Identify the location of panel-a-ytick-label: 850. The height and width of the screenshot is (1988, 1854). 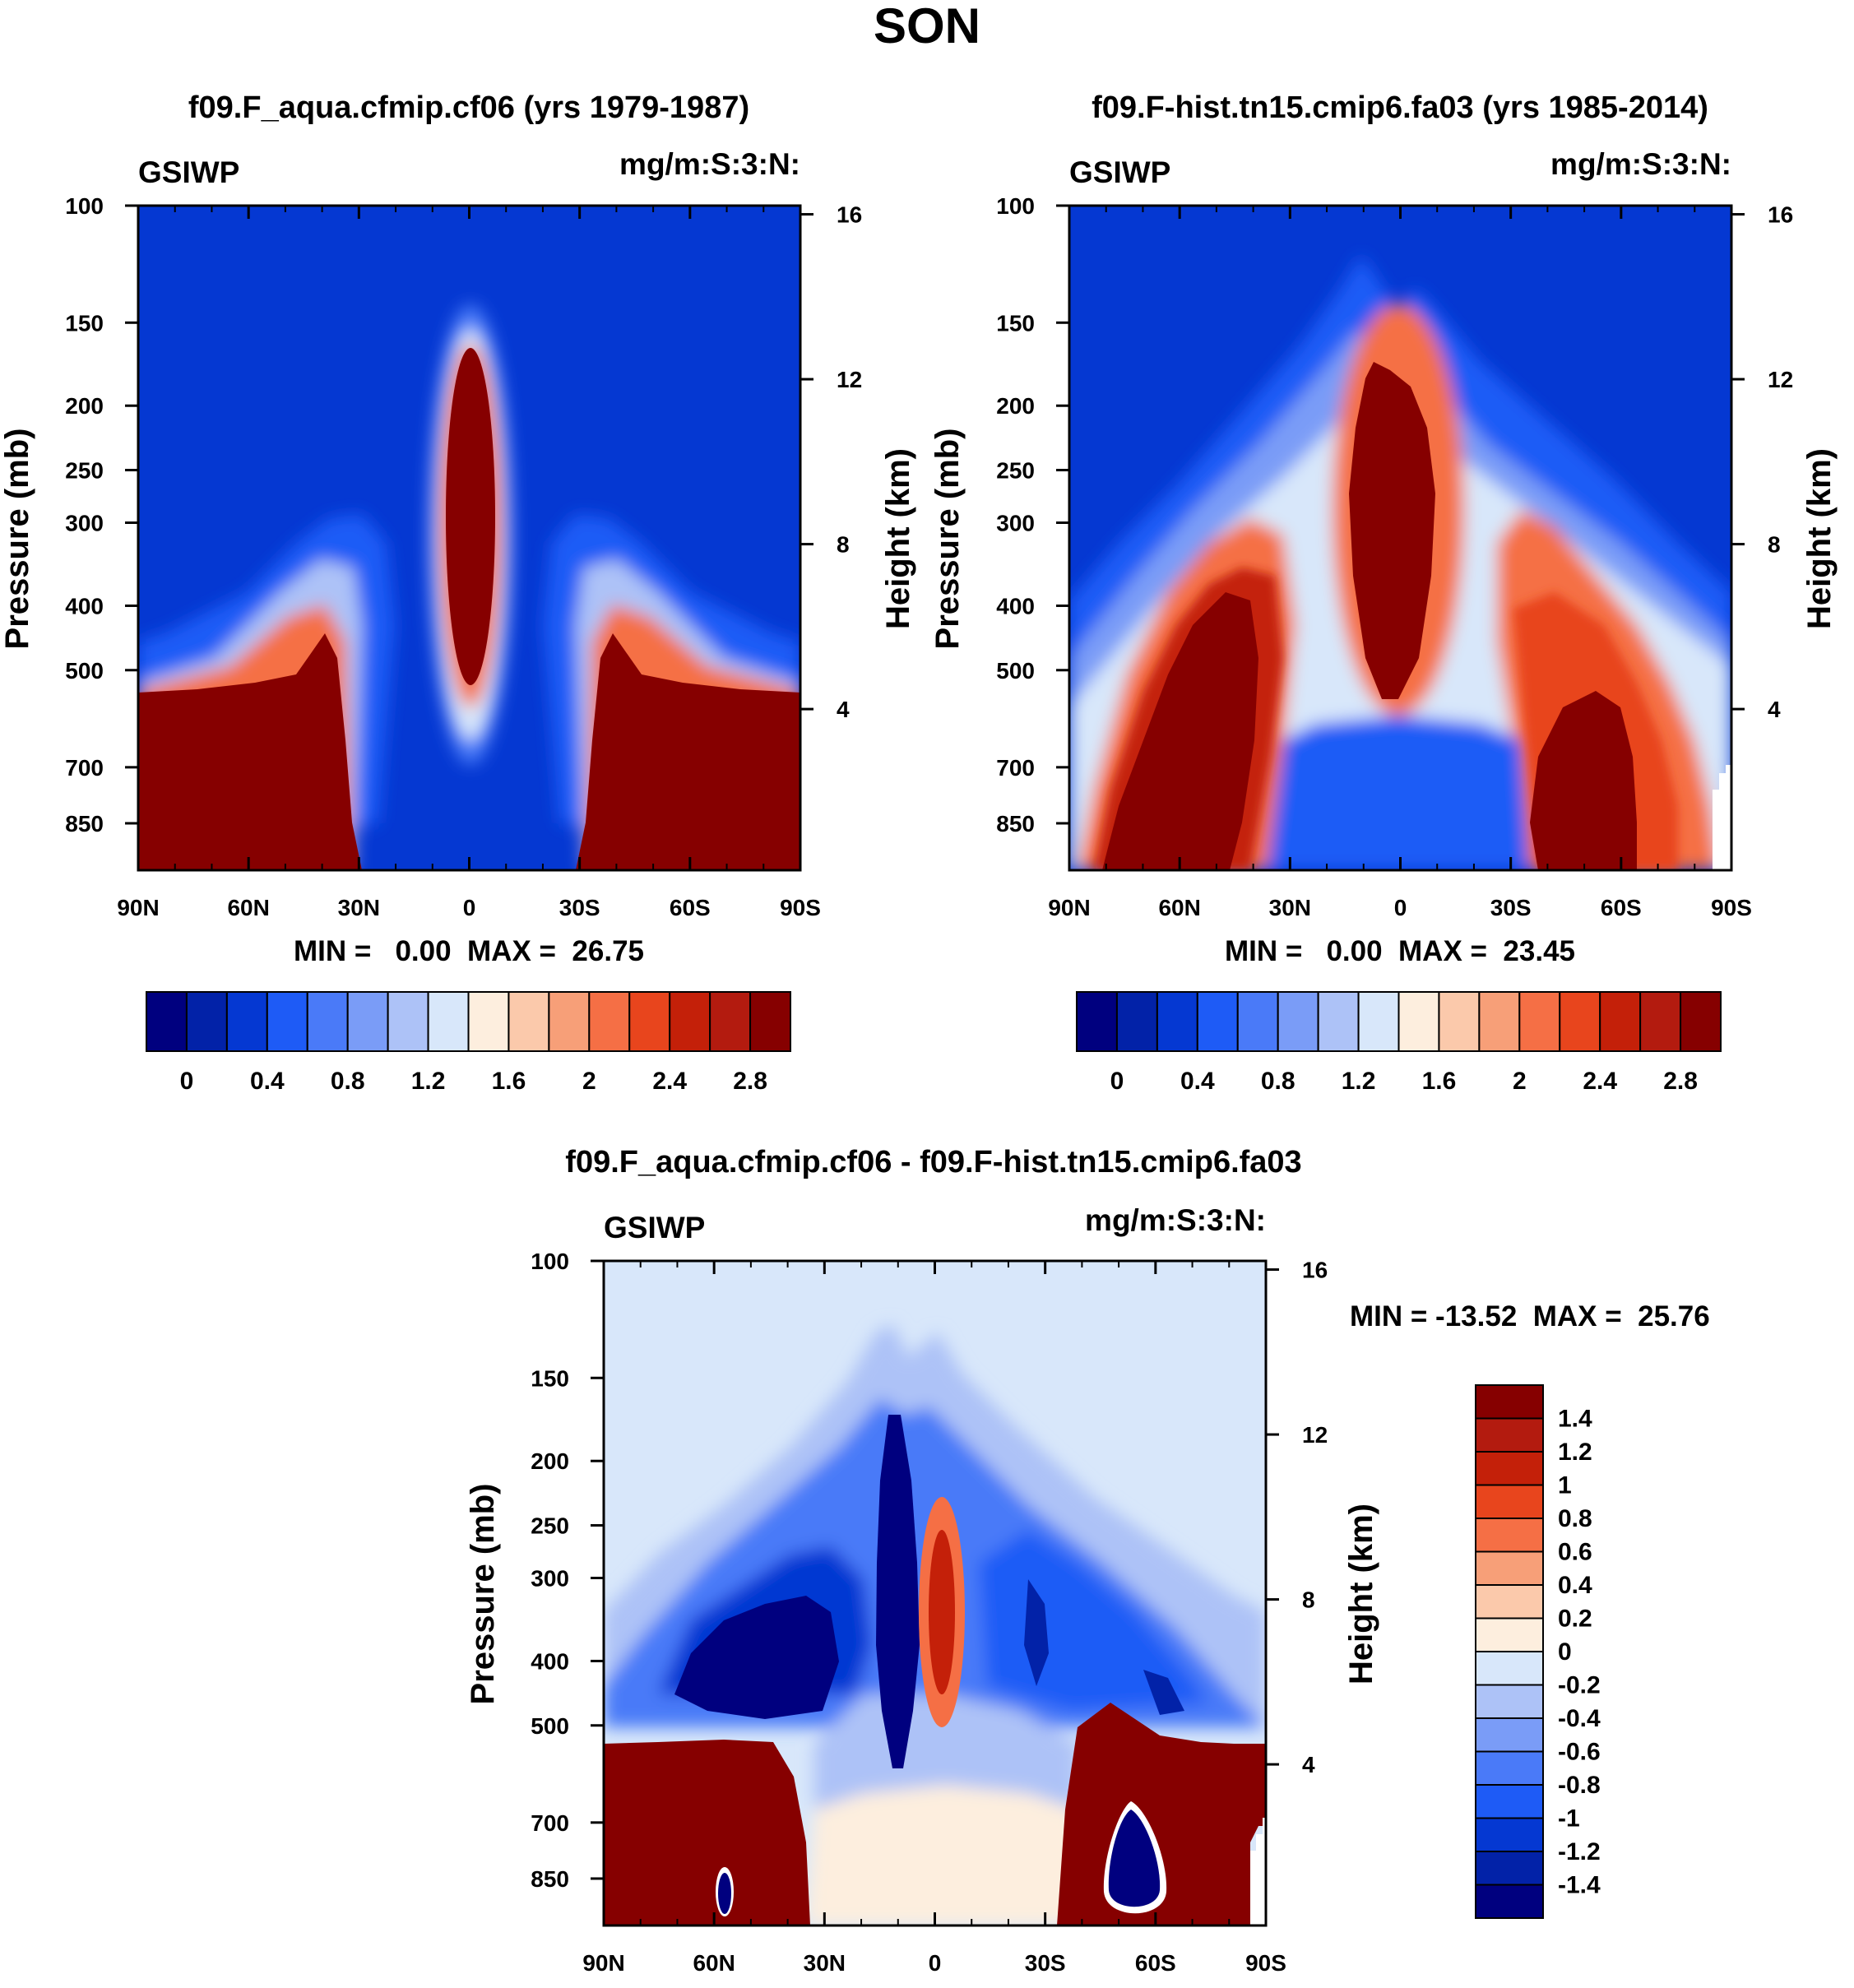
(84, 824).